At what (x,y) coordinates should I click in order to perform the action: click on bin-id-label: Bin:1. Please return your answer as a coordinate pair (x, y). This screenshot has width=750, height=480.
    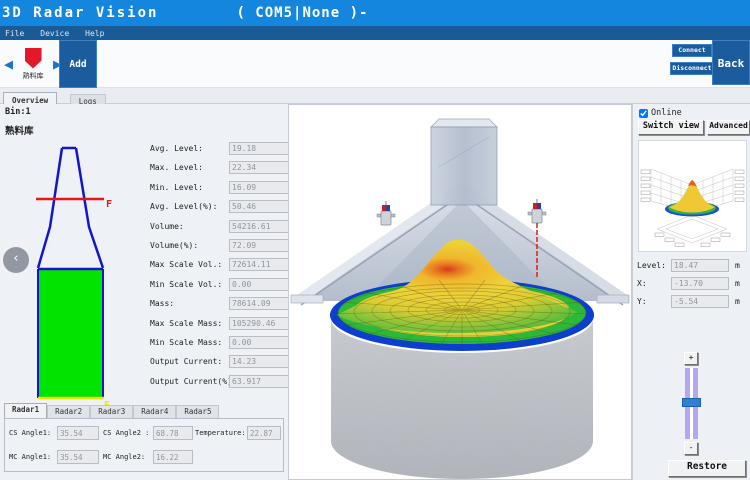
    Looking at the image, I should click on (18, 112).